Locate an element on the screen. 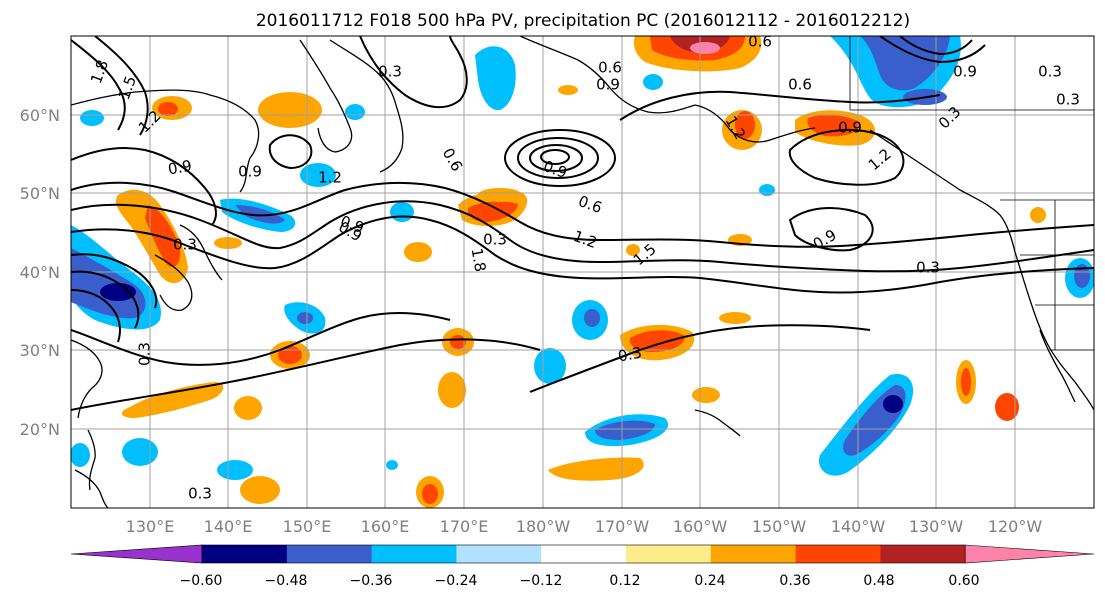  pos-blob-alaska-coast-core is located at coordinates (745, 125).